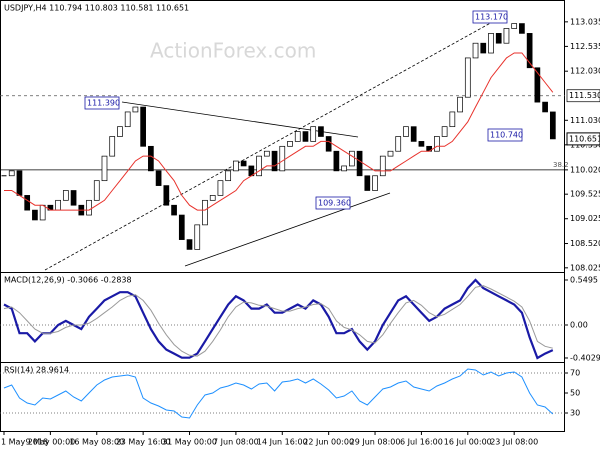 The height and width of the screenshot is (450, 600). I want to click on x-tick-label: 23 Jul 08:00, so click(514, 442).